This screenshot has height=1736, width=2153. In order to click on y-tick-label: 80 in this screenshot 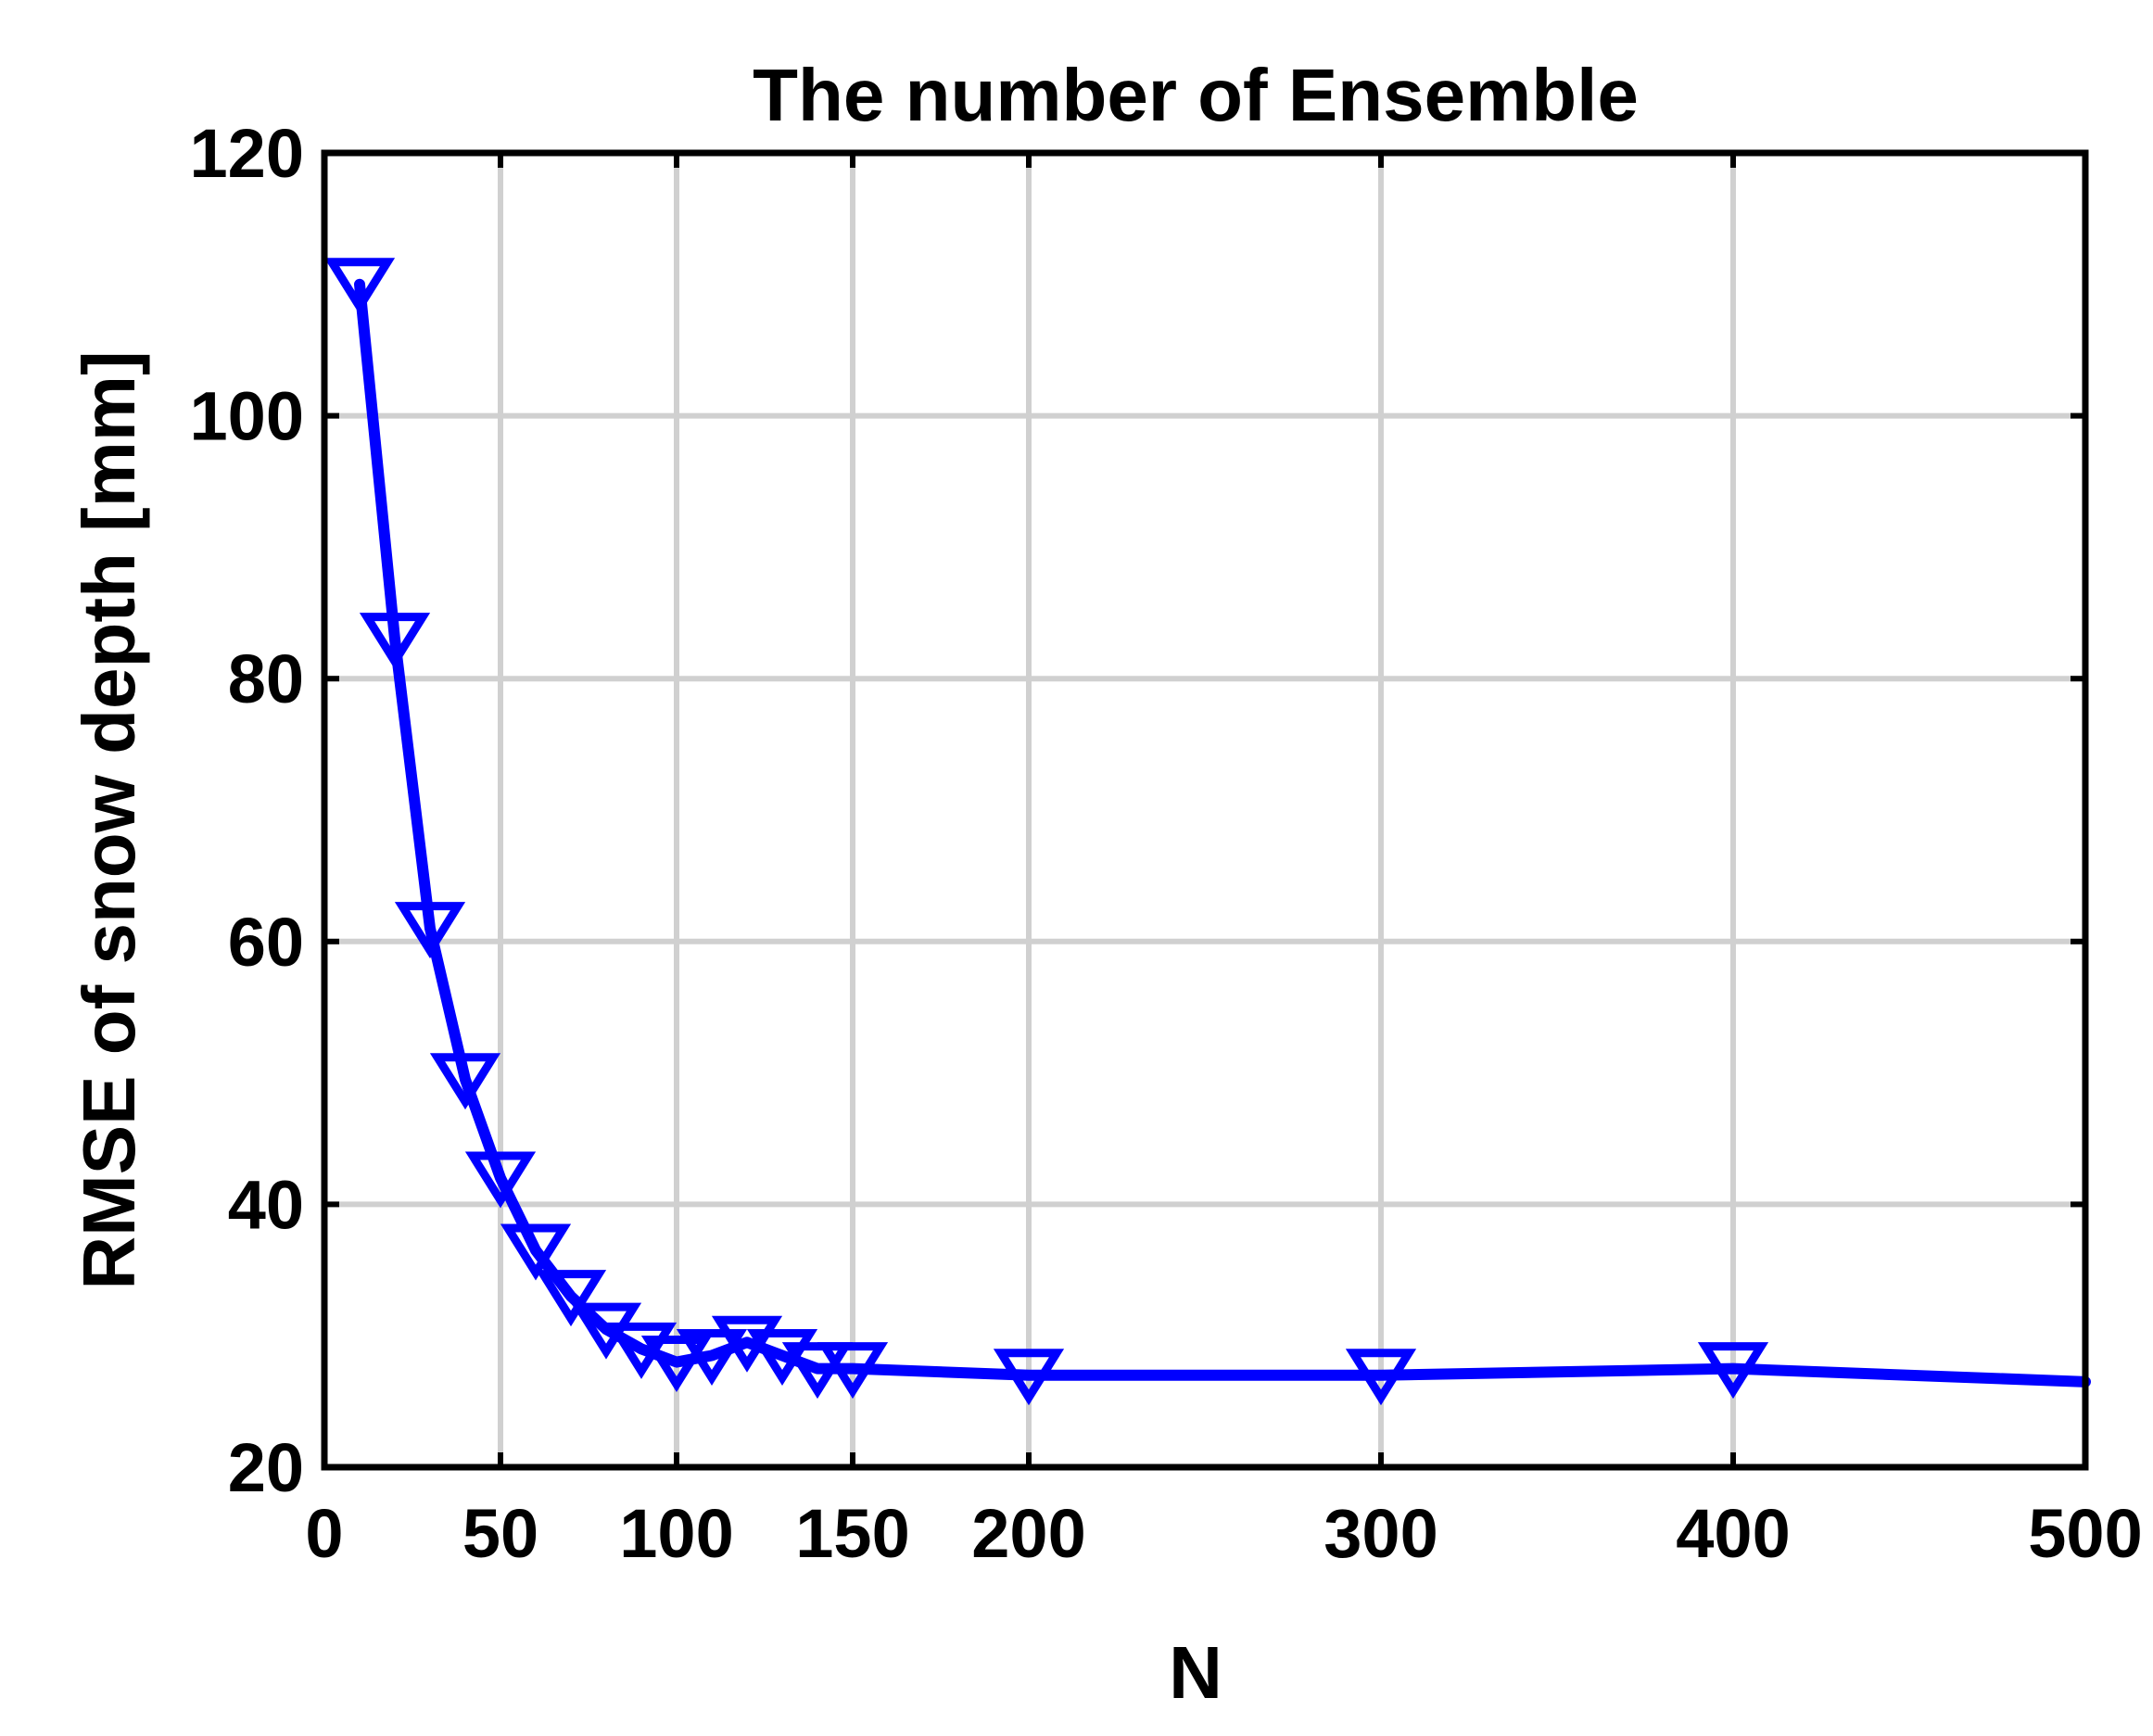, I will do `click(266, 678)`.